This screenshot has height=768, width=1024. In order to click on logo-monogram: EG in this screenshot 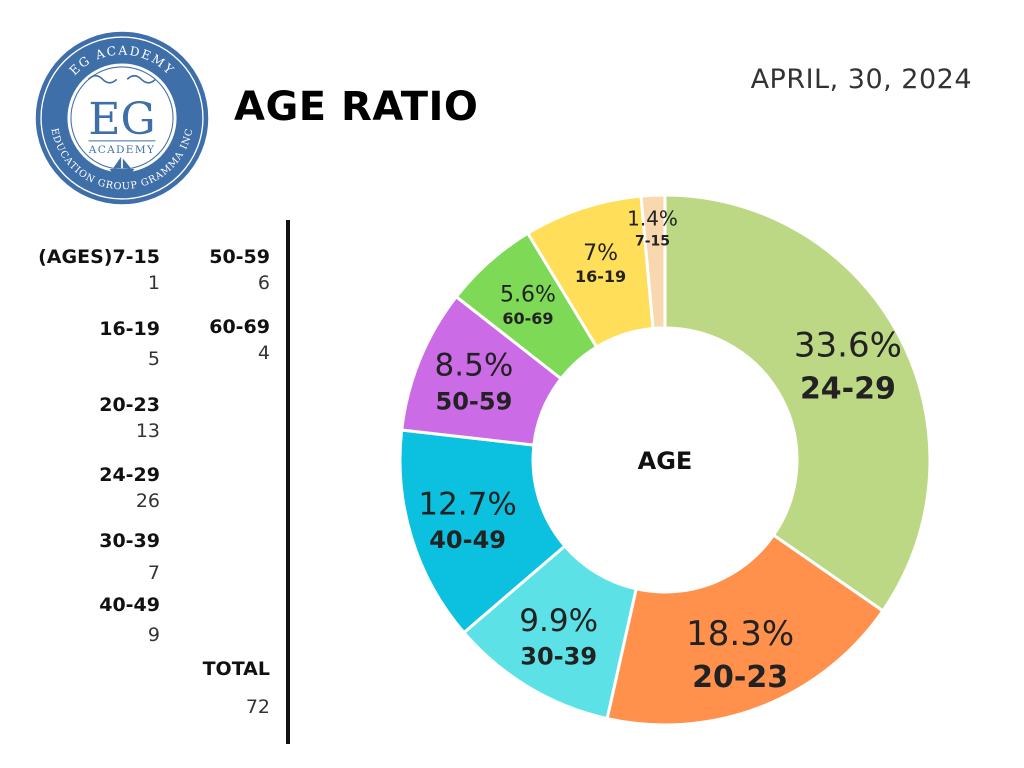, I will do `click(121, 119)`.